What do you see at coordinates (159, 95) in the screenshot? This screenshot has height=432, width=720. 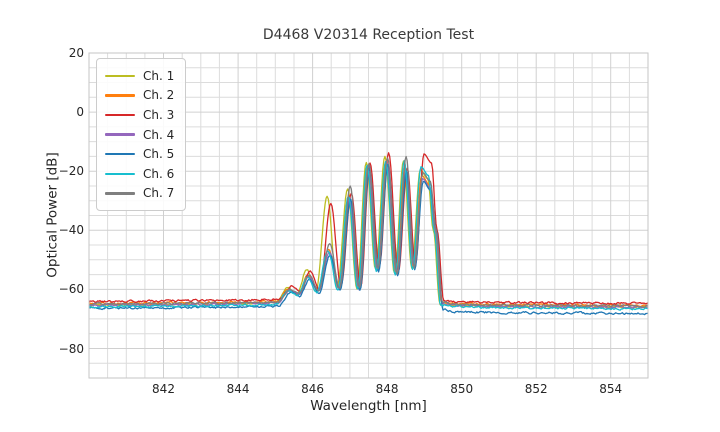 I see `legend-item-label: Ch. 2` at bounding box center [159, 95].